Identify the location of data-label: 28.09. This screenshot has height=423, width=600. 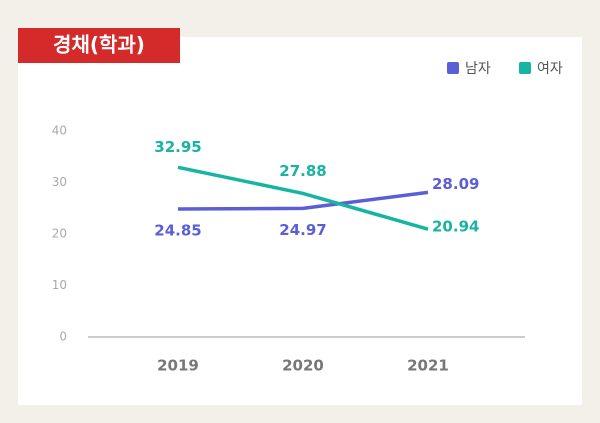
(455, 184).